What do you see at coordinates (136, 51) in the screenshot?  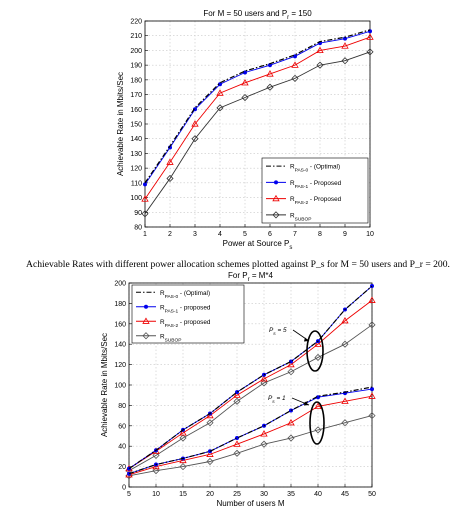 I see `y-tick-label: 200` at bounding box center [136, 51].